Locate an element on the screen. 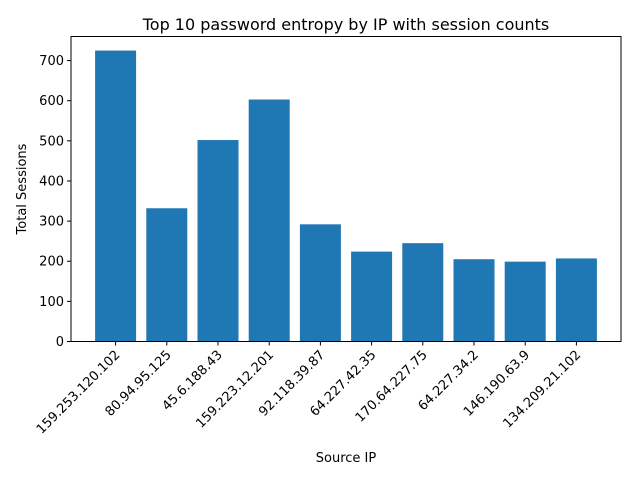  y-tick-label: 0 is located at coordinates (60, 342).